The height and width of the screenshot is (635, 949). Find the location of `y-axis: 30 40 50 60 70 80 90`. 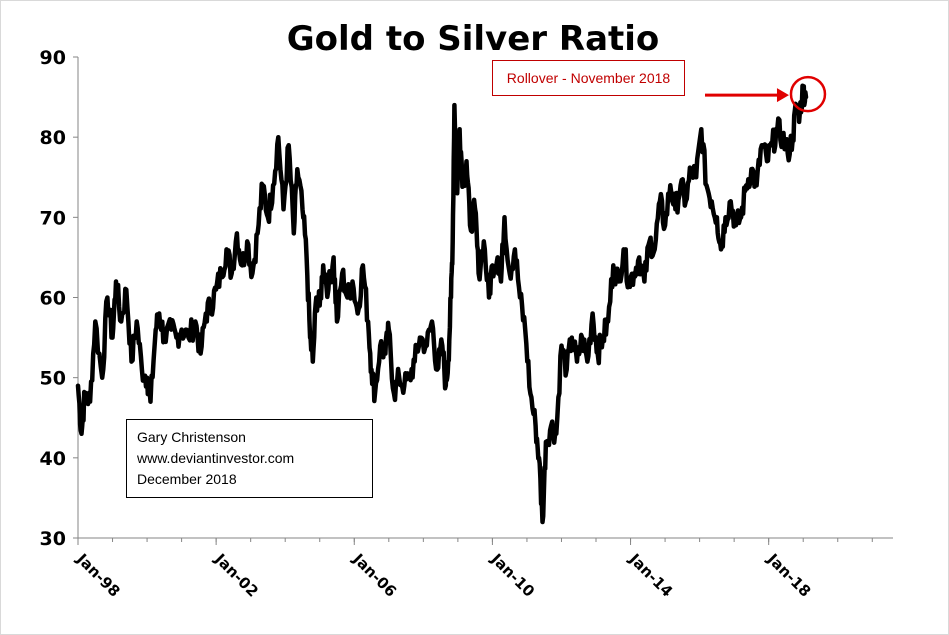

y-axis: 30 40 50 60 70 80 90 is located at coordinates (59, 298).